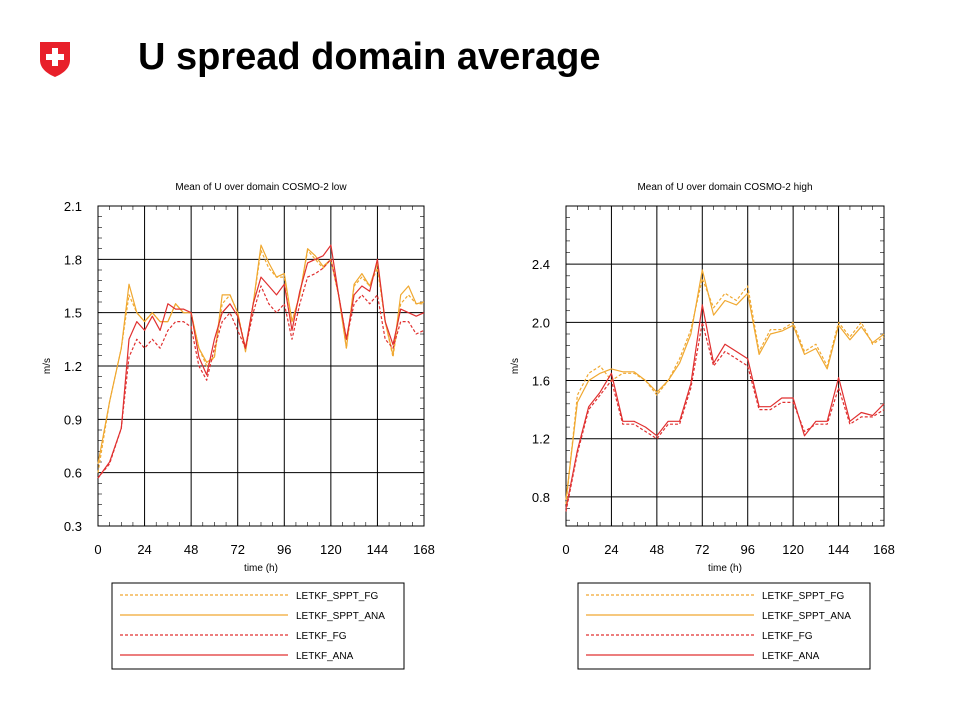 This screenshot has width=960, height=720. I want to click on chart-title: Mean of U over domain COSMO-2 low, so click(261, 187).